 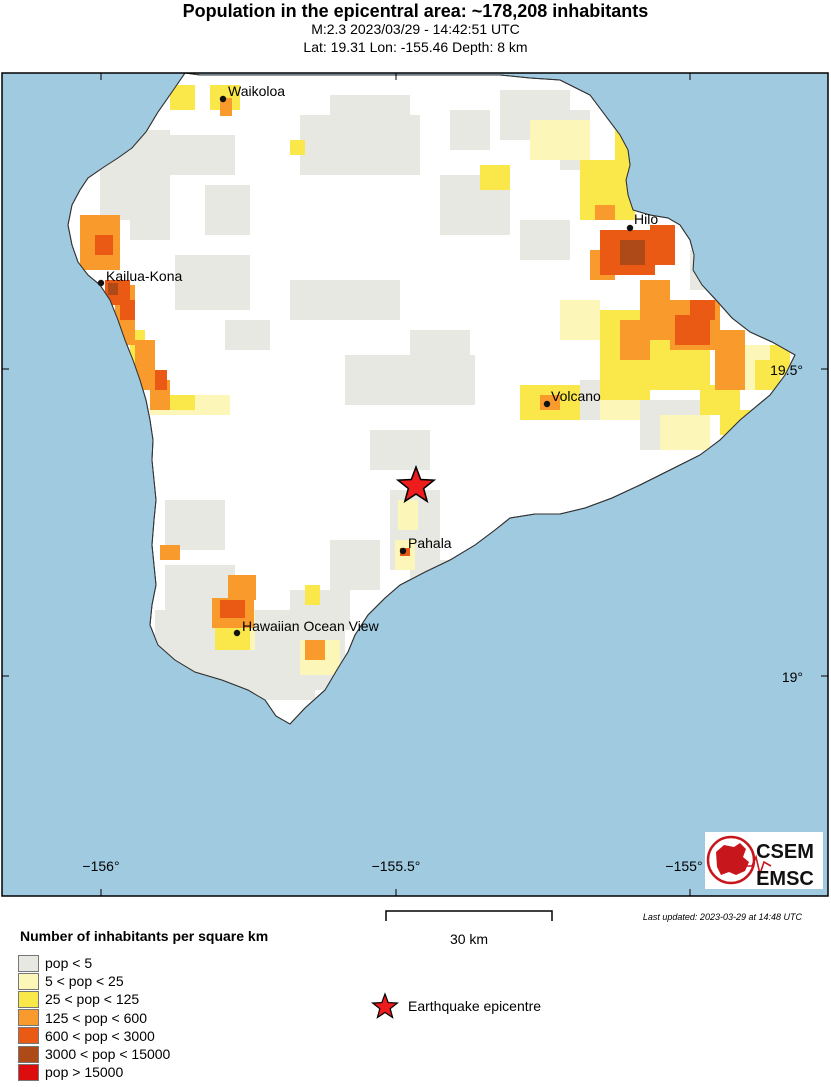 I want to click on legend-title: Number of inhabitants per square km, so click(x=144, y=936).